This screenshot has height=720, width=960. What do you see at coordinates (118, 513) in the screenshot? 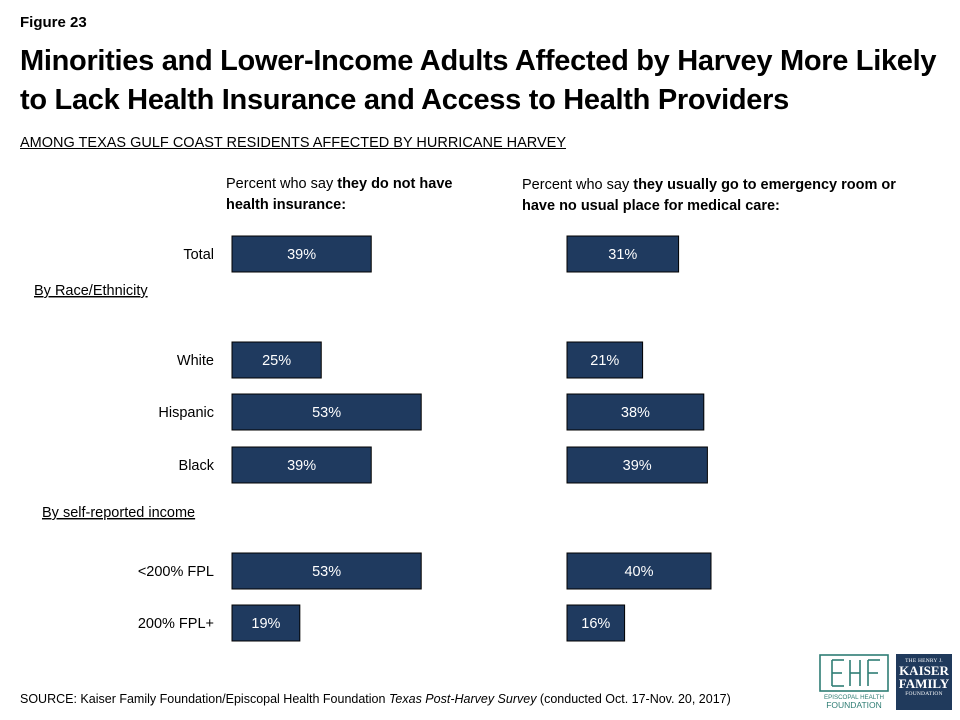
I see `group-header-label: By self-reported income` at bounding box center [118, 513].